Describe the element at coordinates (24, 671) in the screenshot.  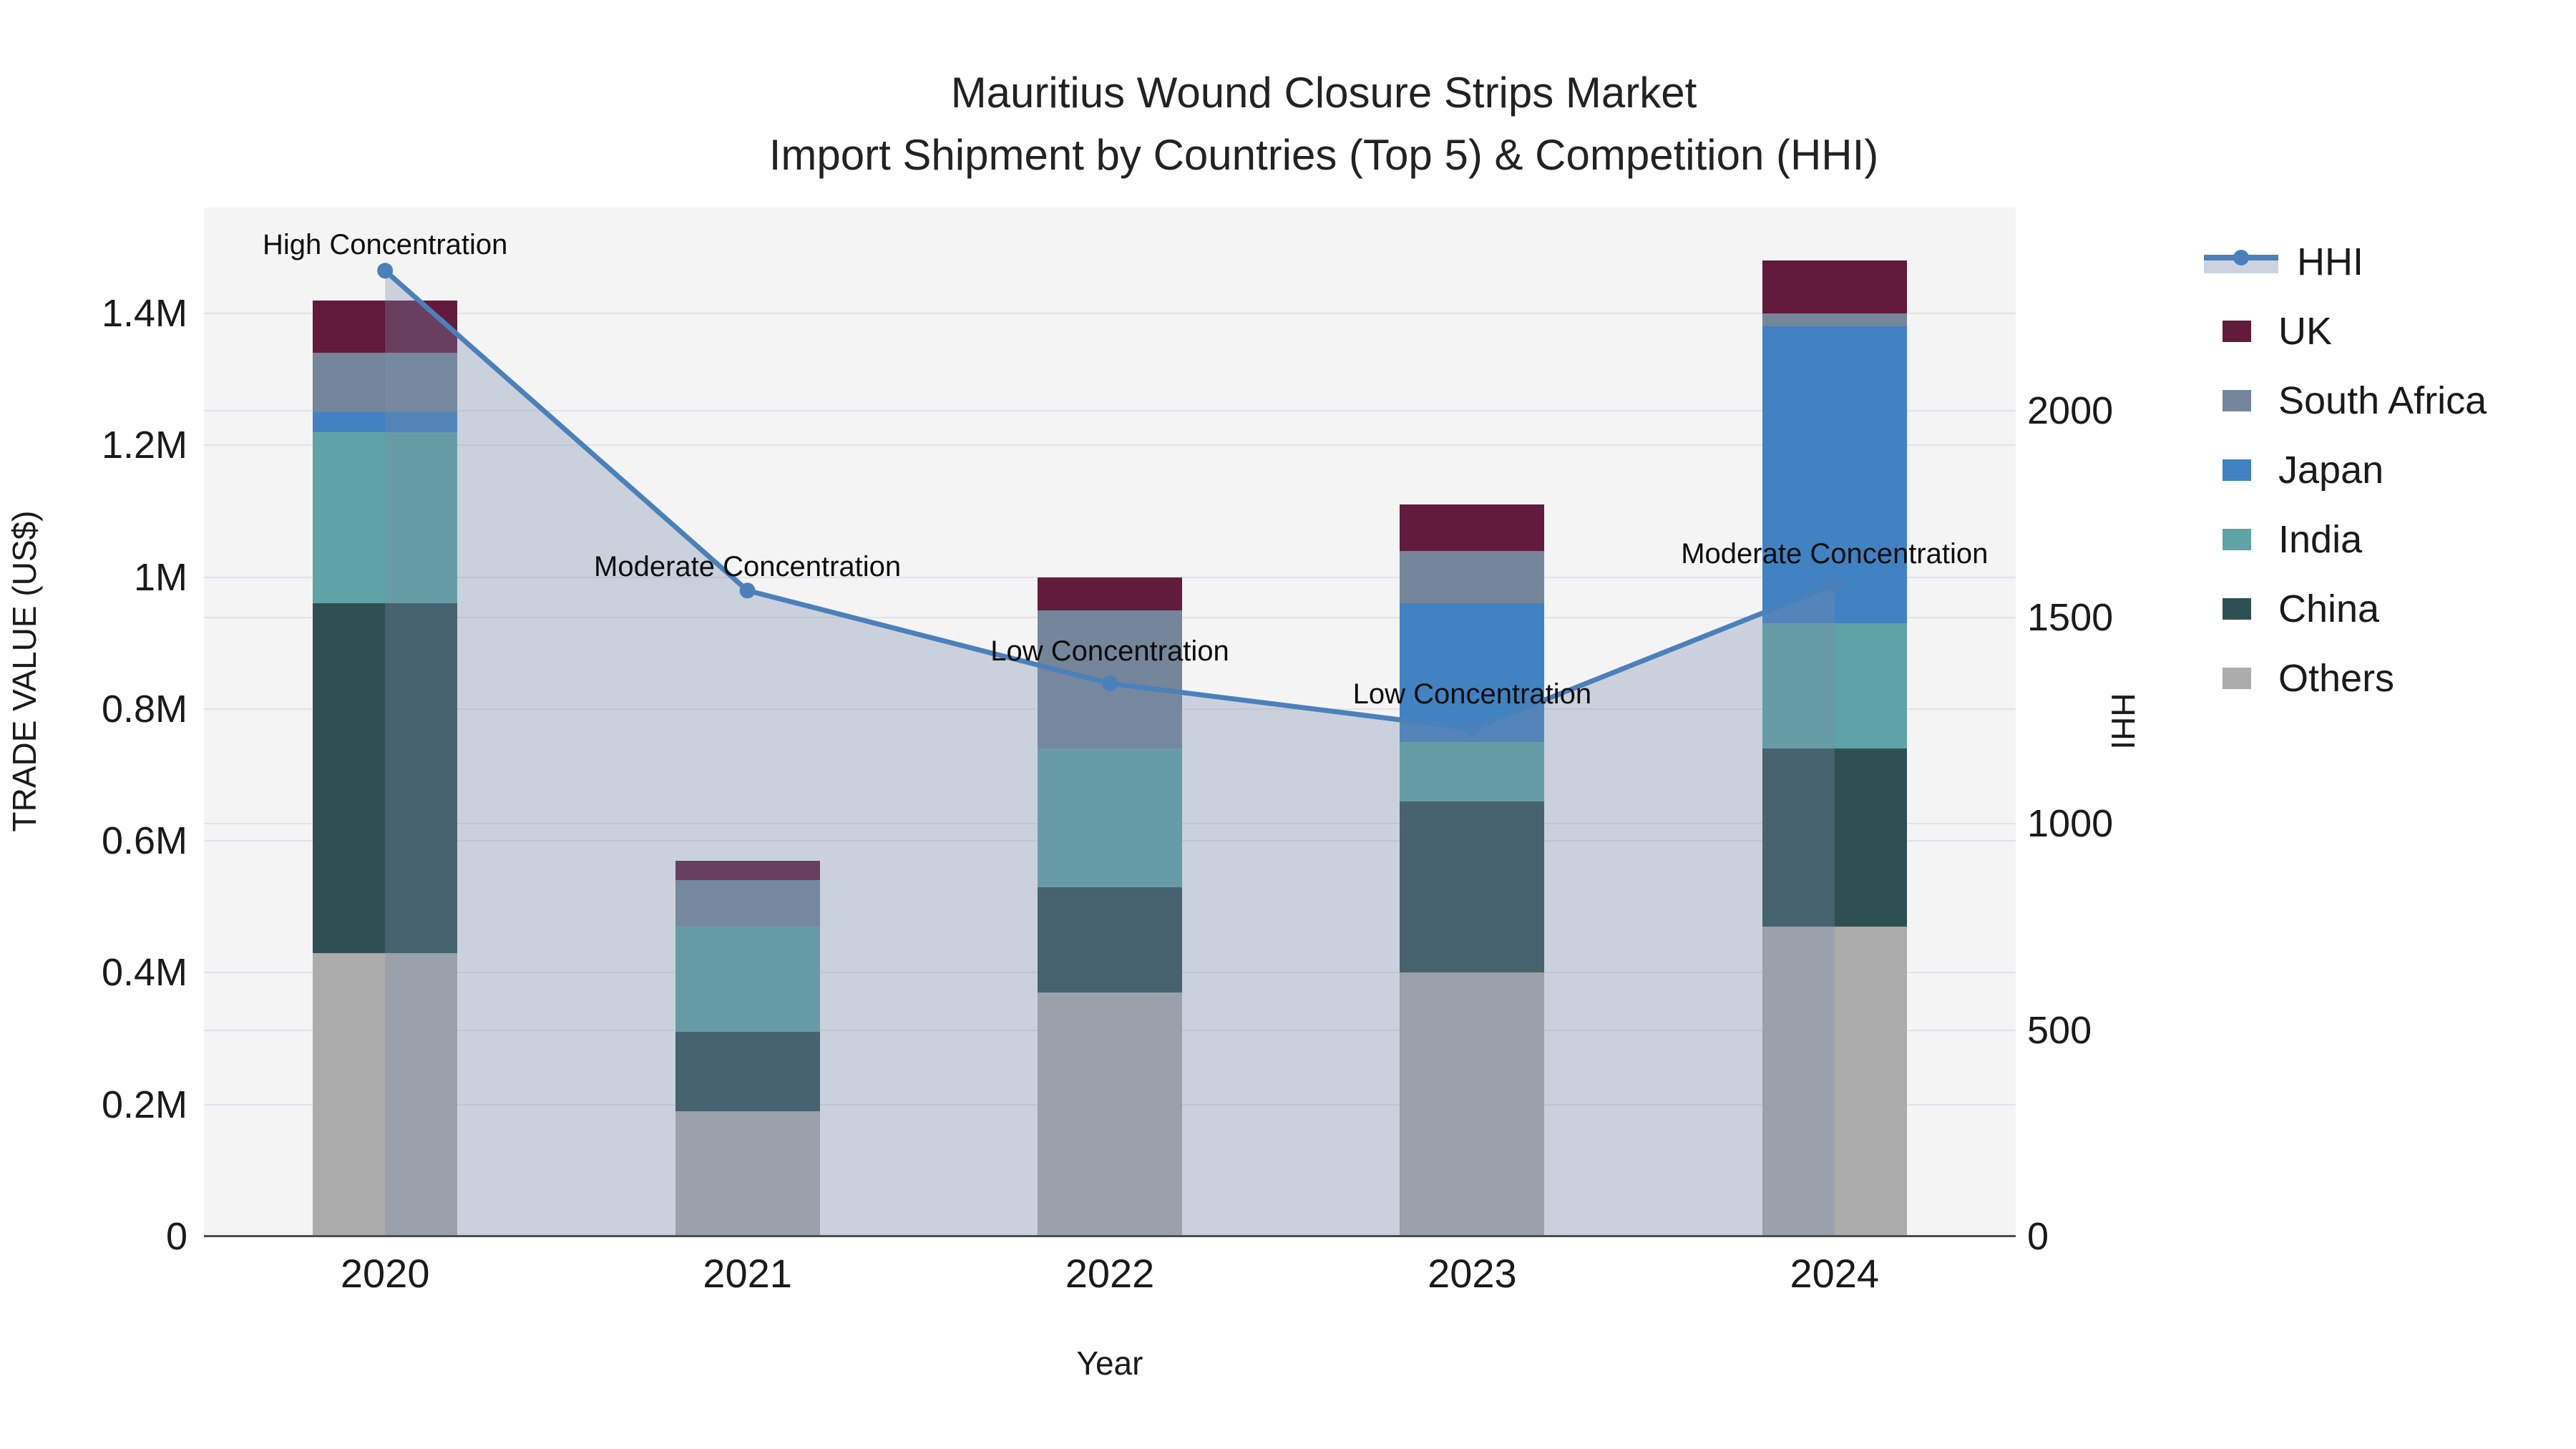
I see `y-axis-left-title: TRADE VALUE (US$)` at that location.